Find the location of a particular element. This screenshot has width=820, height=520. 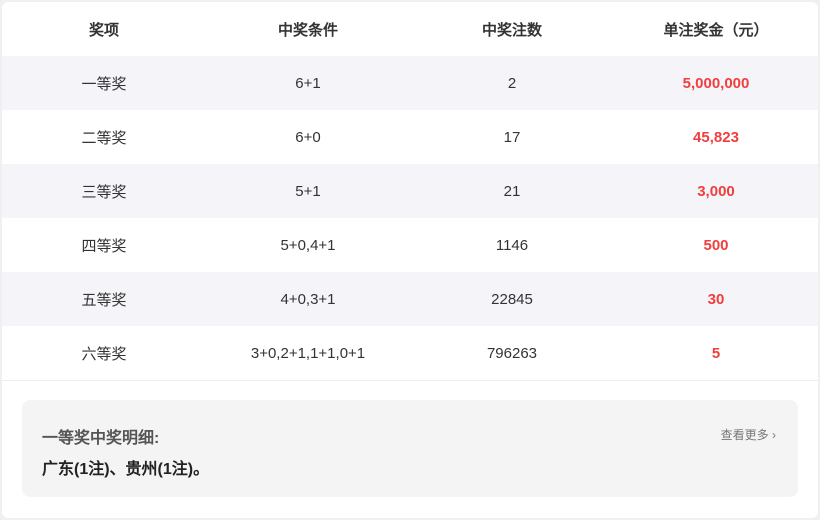

win-count: 796263 is located at coordinates (512, 353).